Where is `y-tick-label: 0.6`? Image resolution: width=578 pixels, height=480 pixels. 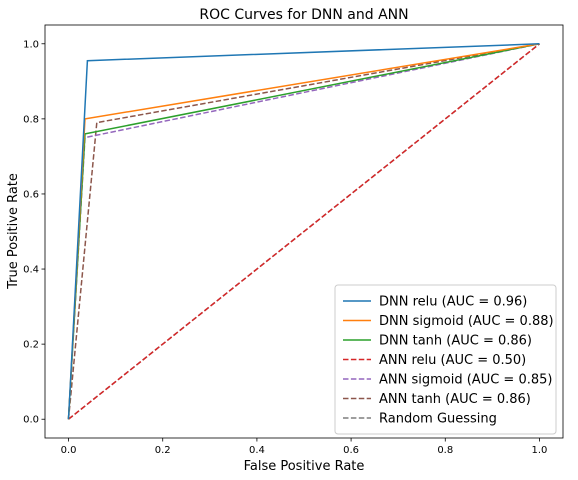
y-tick-label: 0.6 is located at coordinates (31, 194).